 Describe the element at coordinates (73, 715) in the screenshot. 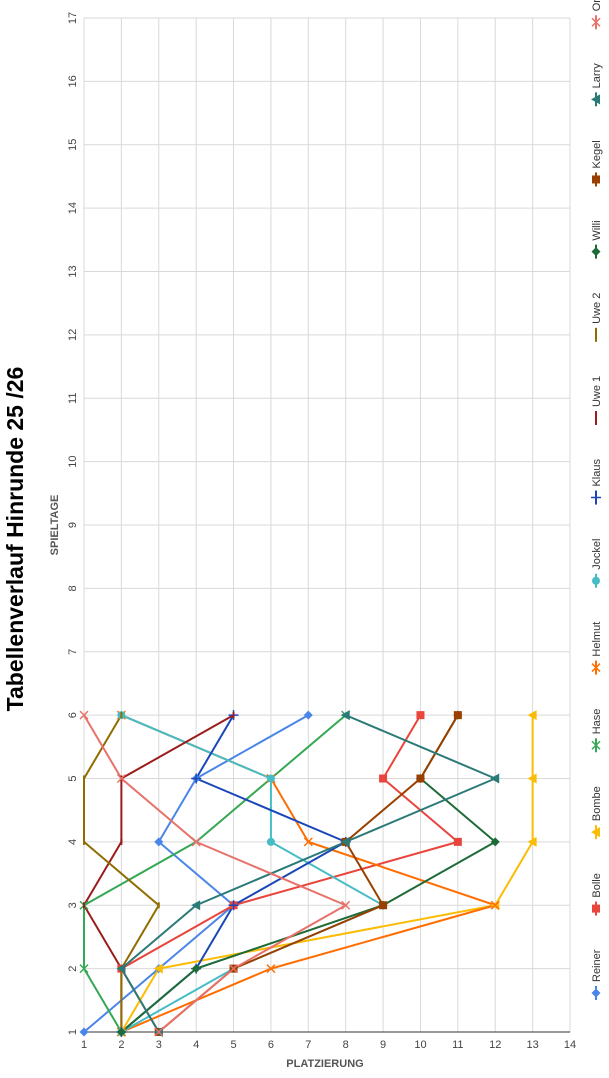

I see `x-tick-label: 6` at that location.